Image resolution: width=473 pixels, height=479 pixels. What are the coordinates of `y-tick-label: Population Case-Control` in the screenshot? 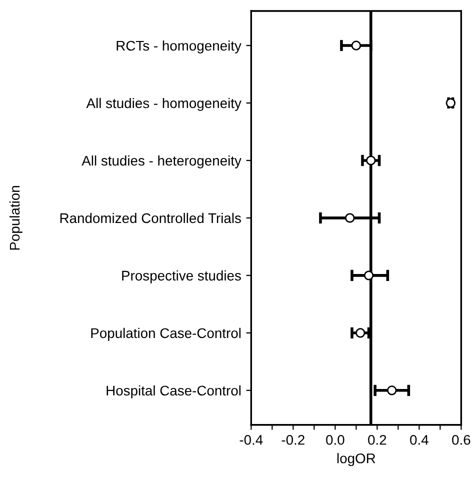 It's located at (166, 334).